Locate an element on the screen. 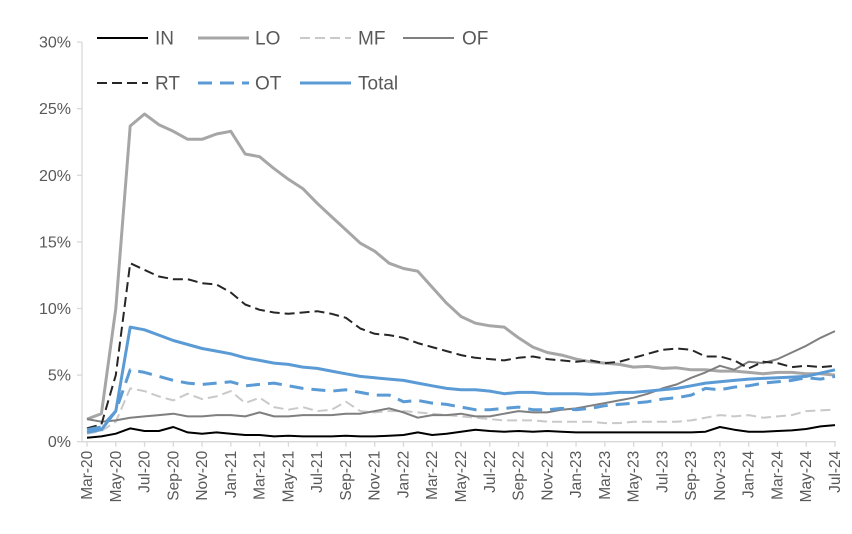 The width and height of the screenshot is (852, 534). x-tick-label: May-21 is located at coordinates (288, 477).